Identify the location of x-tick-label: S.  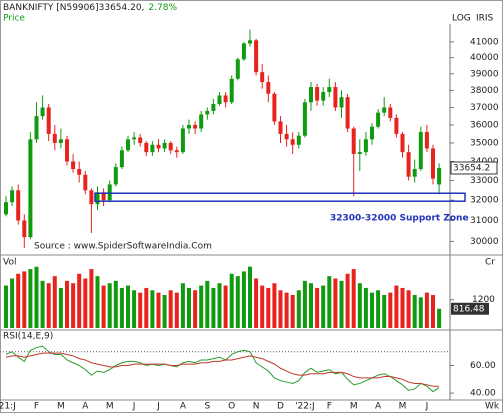
(207, 407).